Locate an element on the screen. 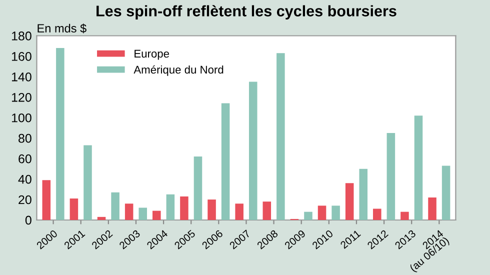  y-axis-title: En mds $ is located at coordinates (62, 29).